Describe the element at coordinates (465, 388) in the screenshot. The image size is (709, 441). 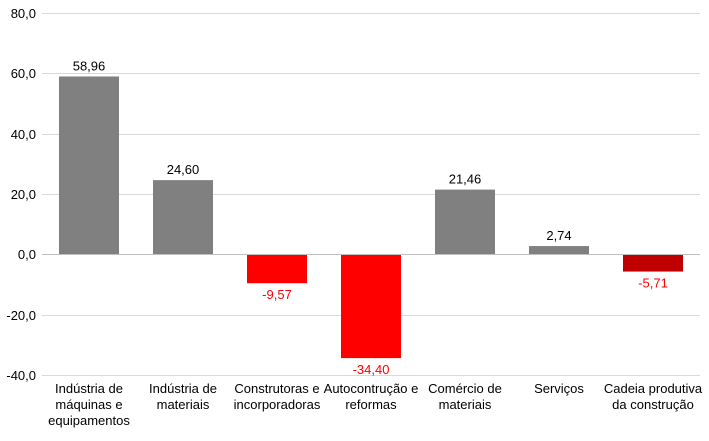
I see `category-label-line: Comércio de` at that location.